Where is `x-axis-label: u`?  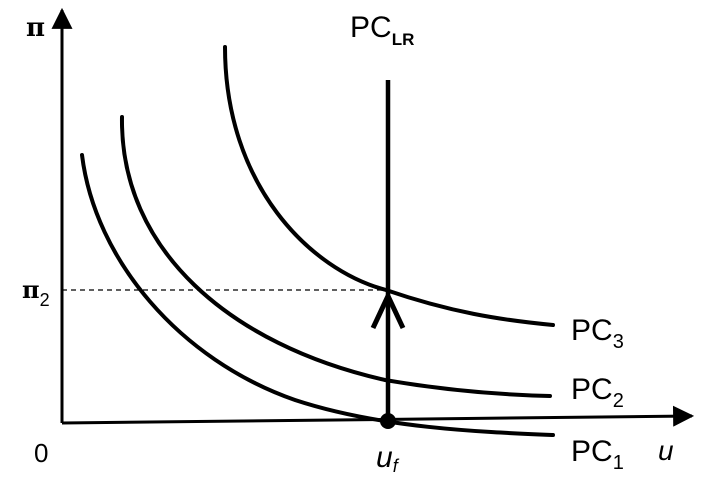
x-axis-label: u is located at coordinates (666, 450).